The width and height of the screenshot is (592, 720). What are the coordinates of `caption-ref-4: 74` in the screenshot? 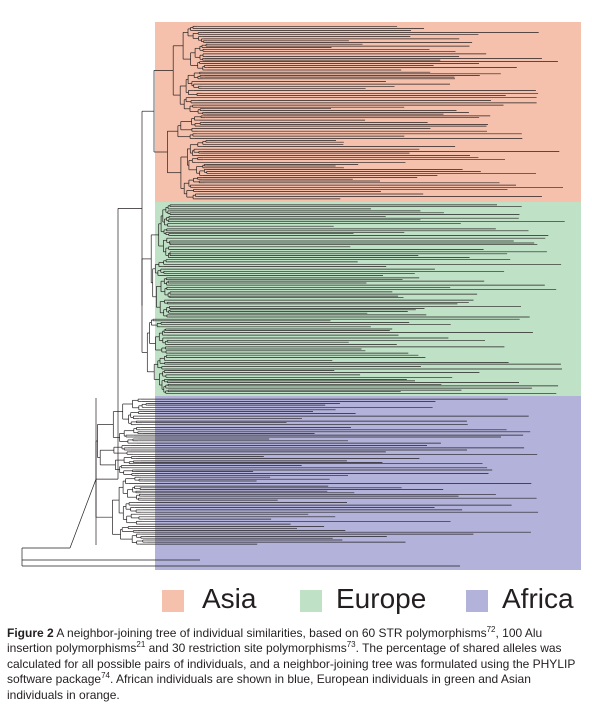 It's located at (105, 676).